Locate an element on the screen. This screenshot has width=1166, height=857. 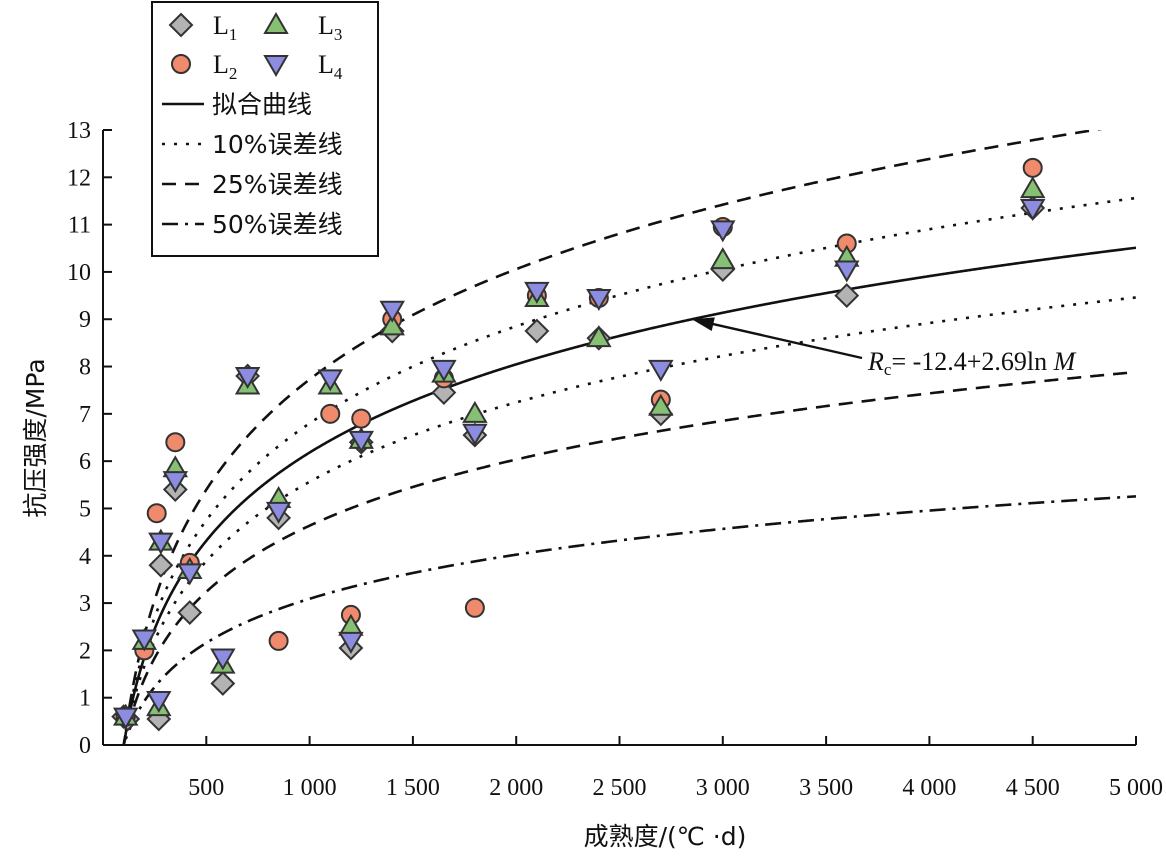
legend-marker-l4 is located at coordinates (276, 66).